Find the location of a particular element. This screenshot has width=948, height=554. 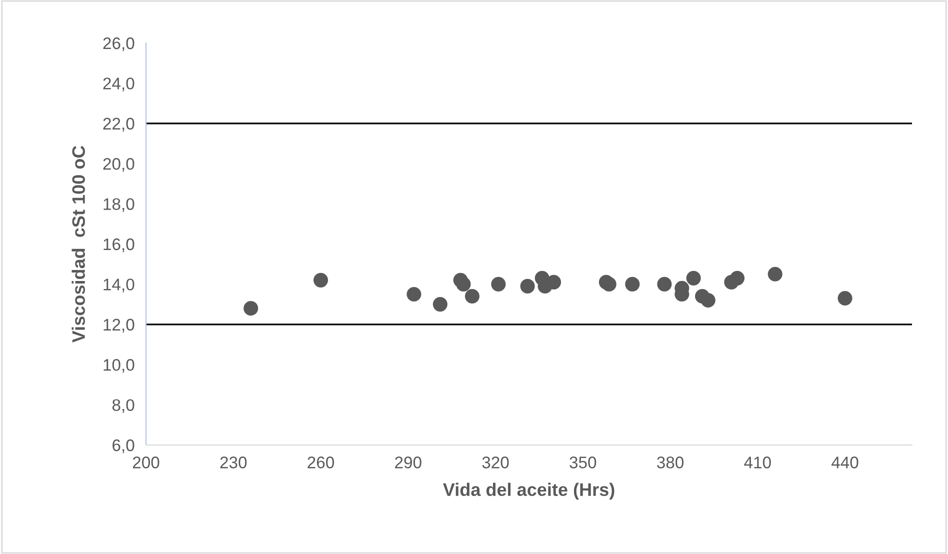

y-tick-label: 24,0 is located at coordinates (118, 85).